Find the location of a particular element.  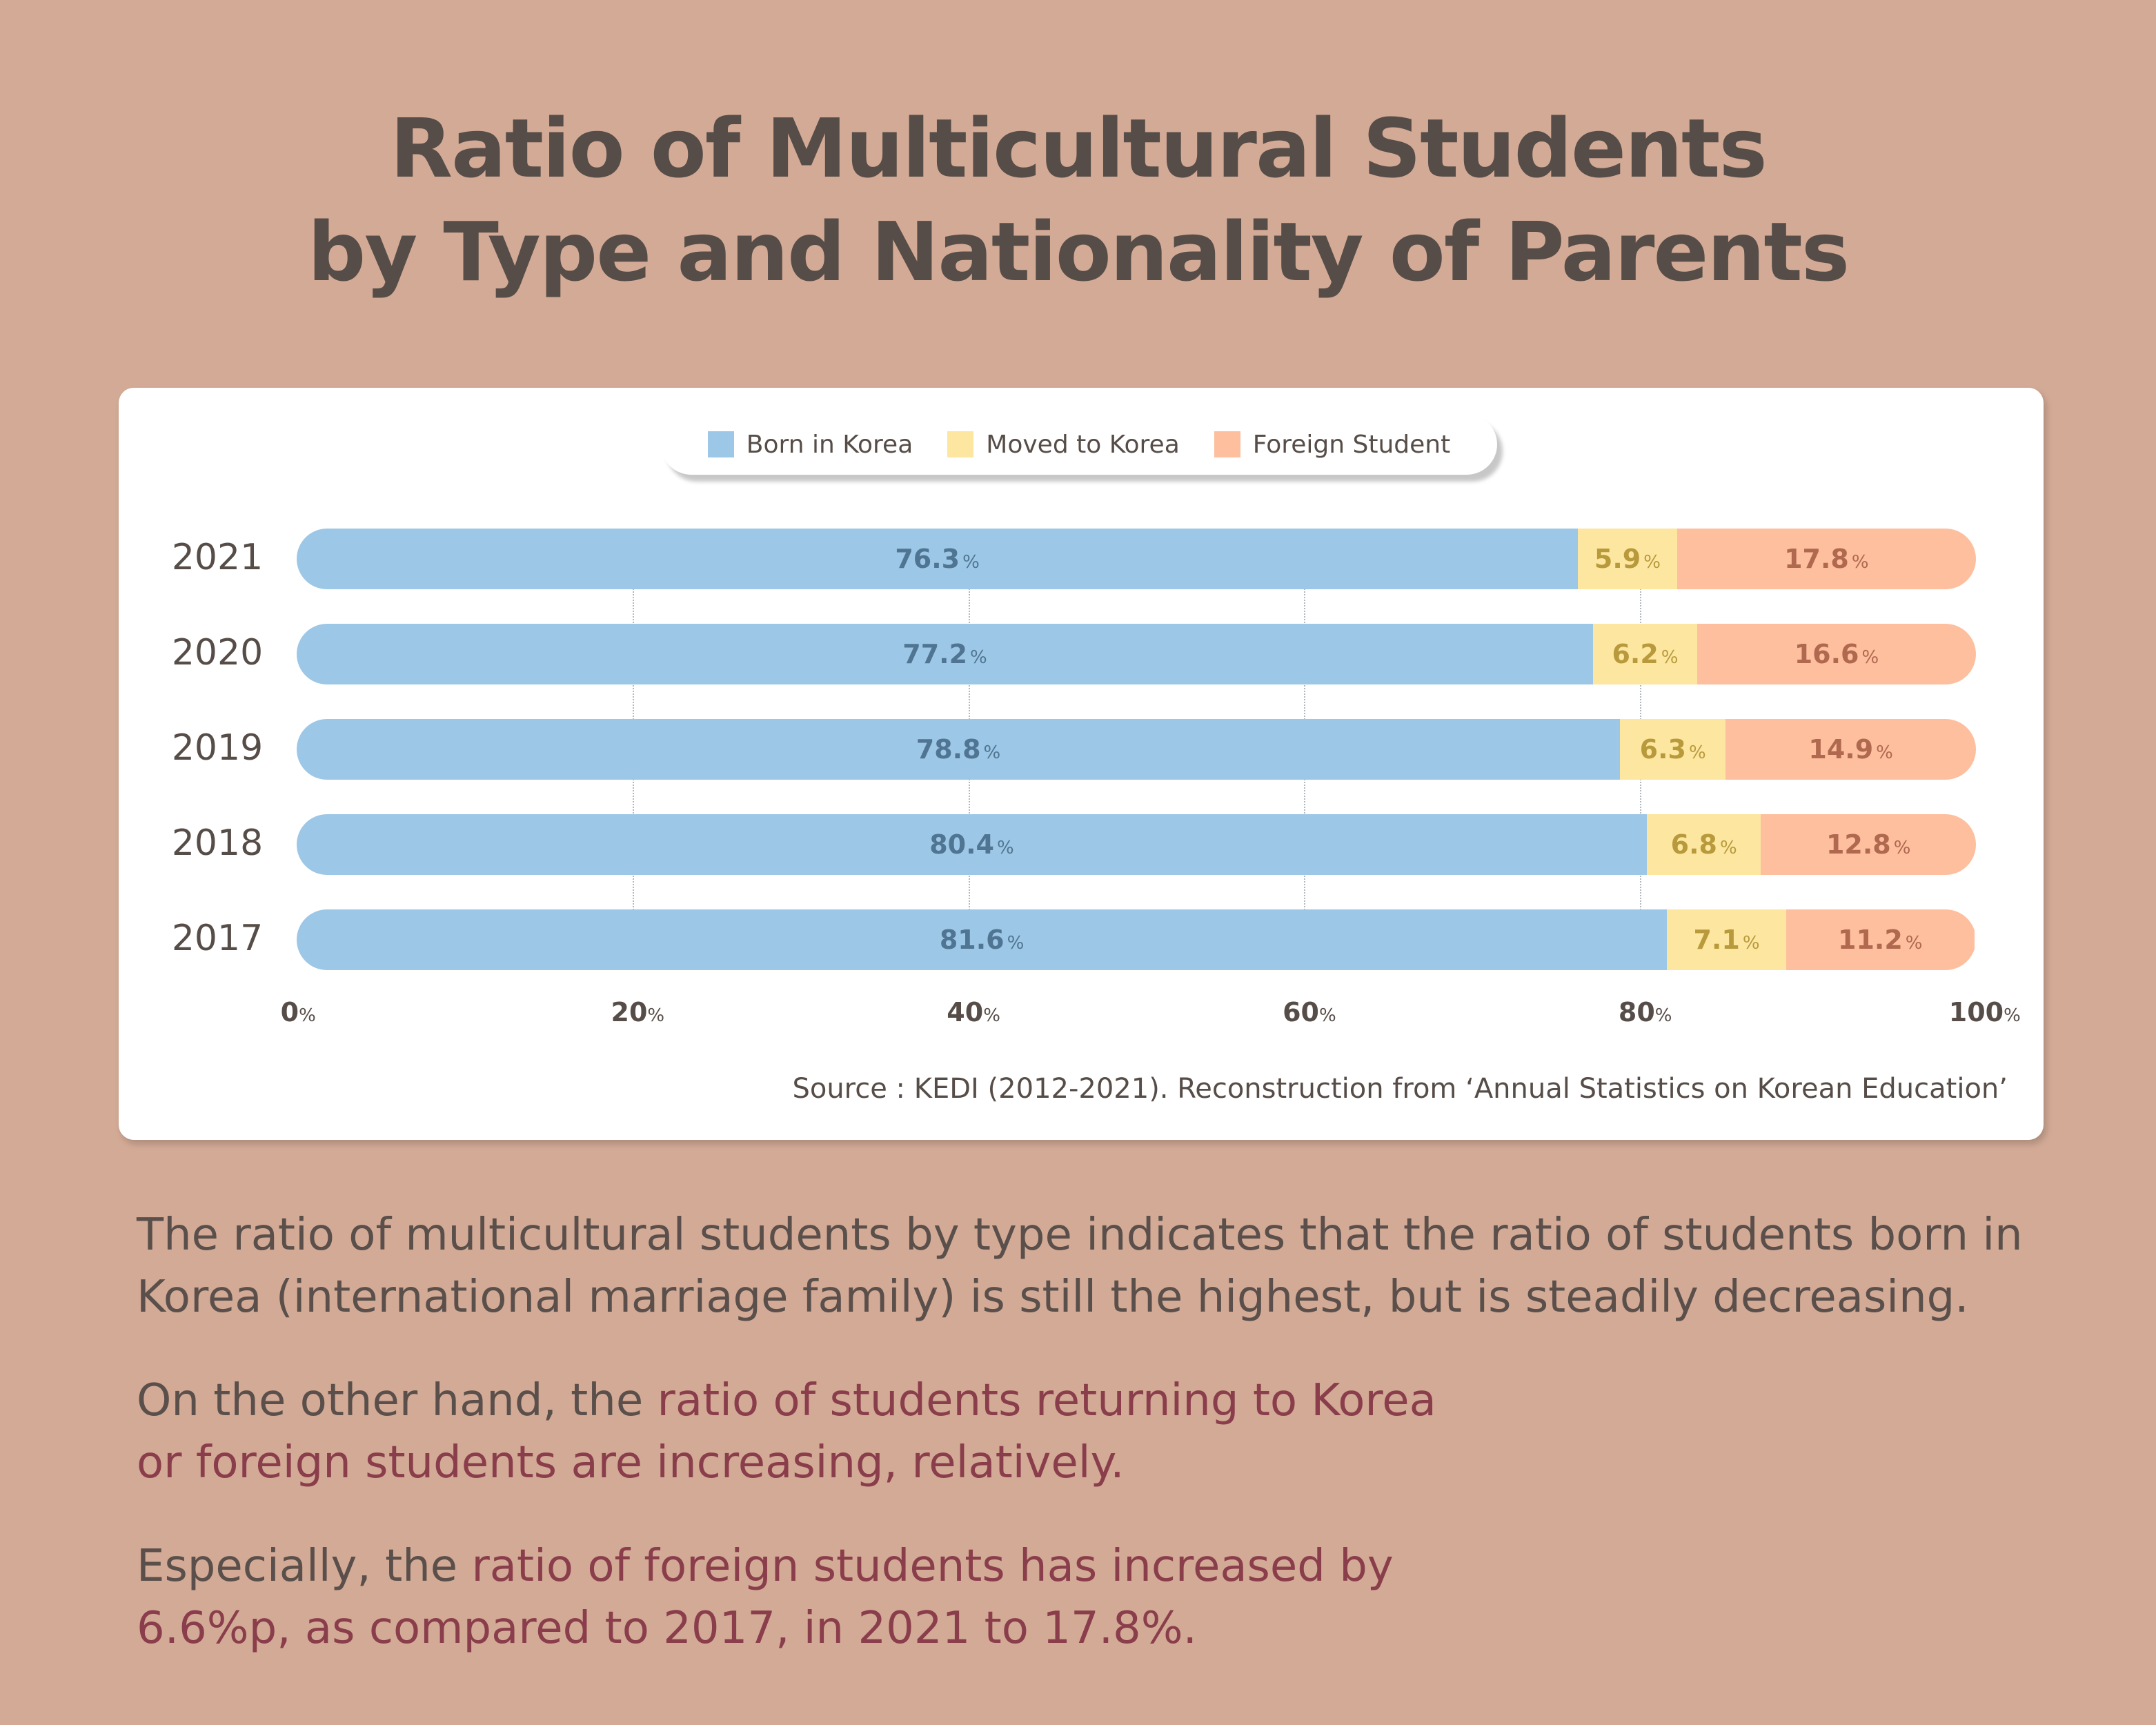

bar-segment: 7.1% is located at coordinates (1726, 939).